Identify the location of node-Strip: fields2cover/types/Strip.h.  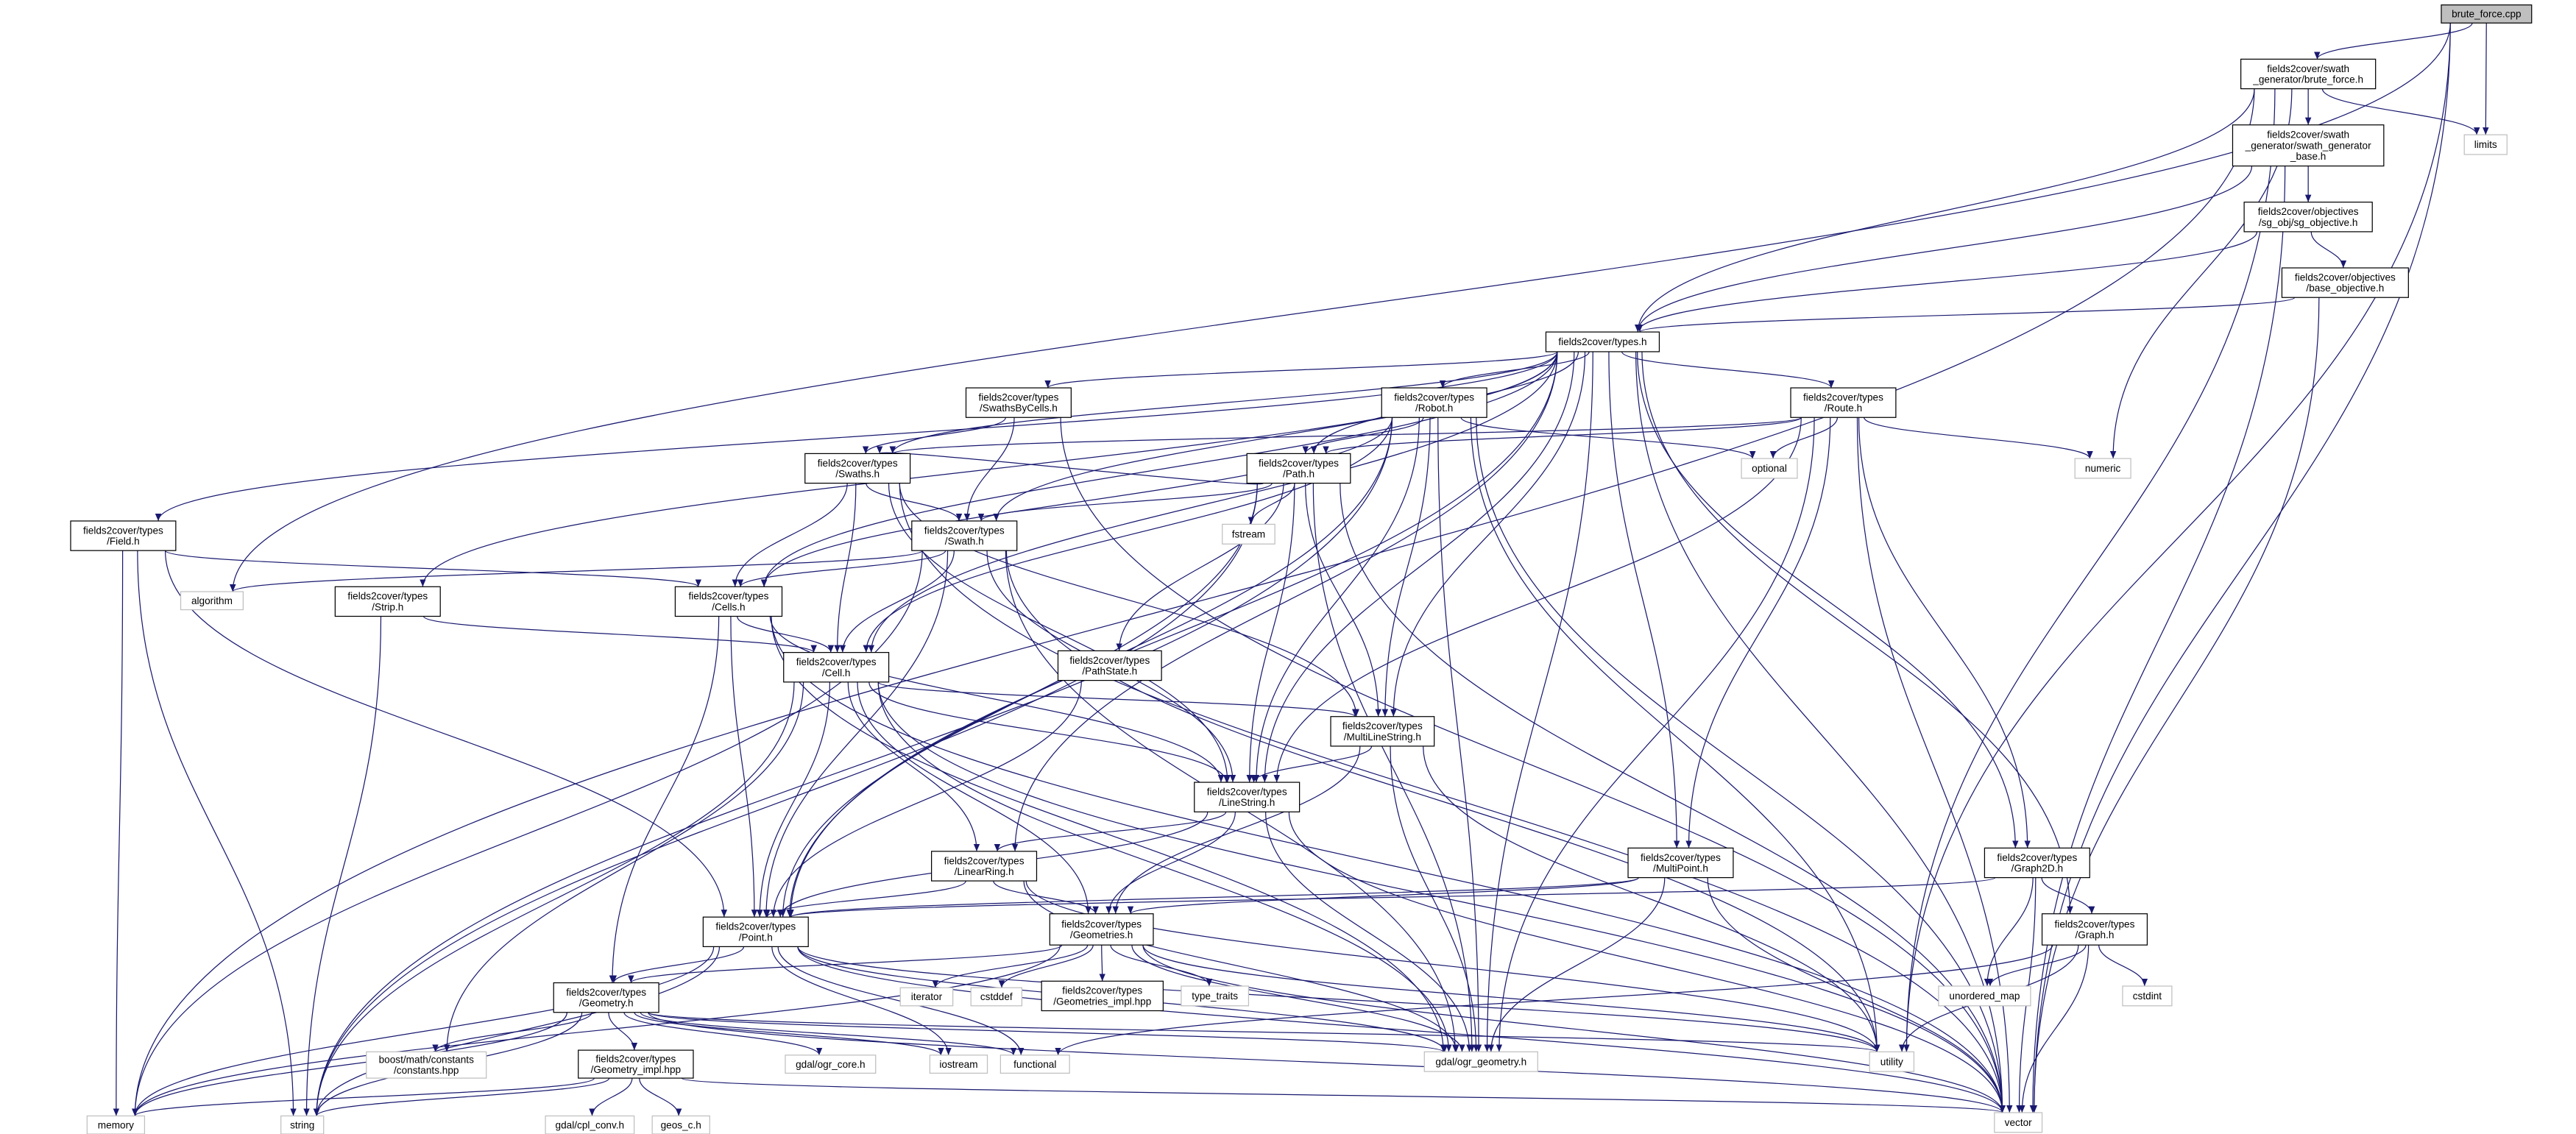
(388, 601).